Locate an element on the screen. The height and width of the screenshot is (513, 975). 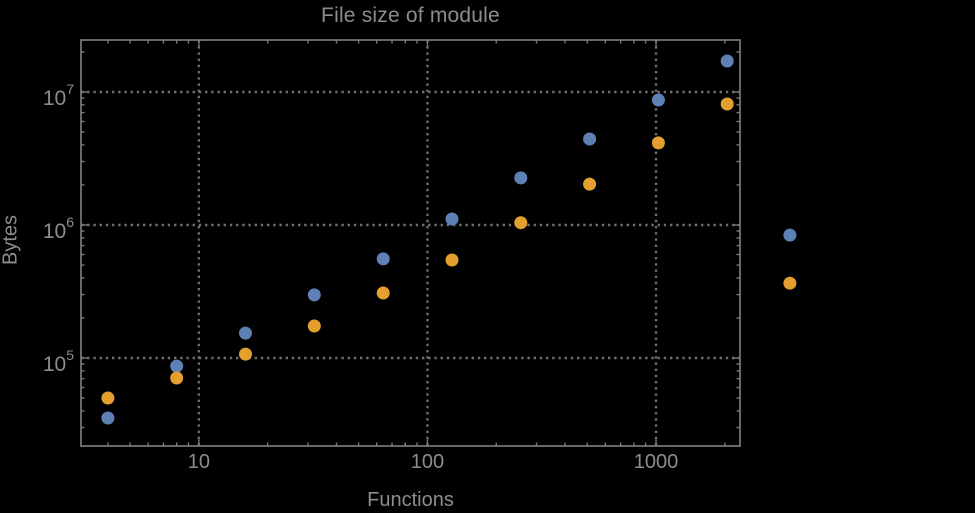
y-tick-label: 10⁵ is located at coordinates (58, 361).